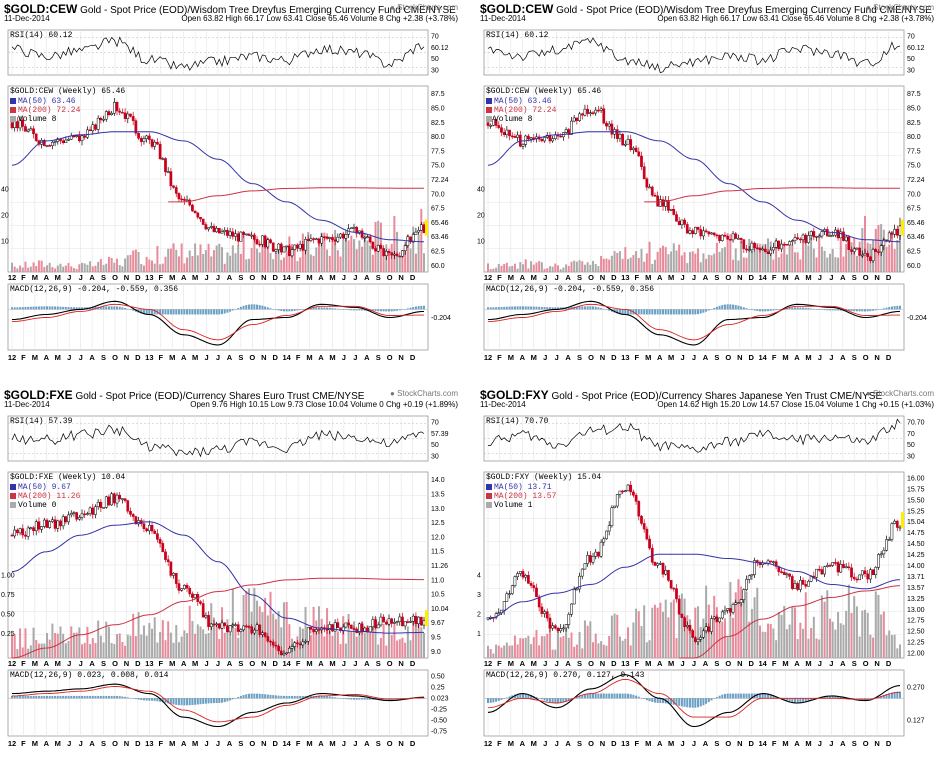 The width and height of the screenshot is (943, 764). What do you see at coordinates (489, 504) in the screenshot?
I see `volume-legend-swatch` at bounding box center [489, 504].